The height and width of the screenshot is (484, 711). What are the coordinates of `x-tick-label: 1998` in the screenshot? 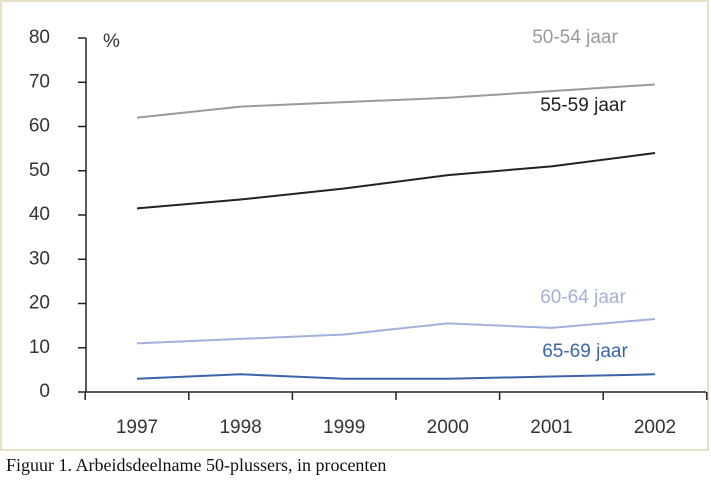 It's located at (240, 427).